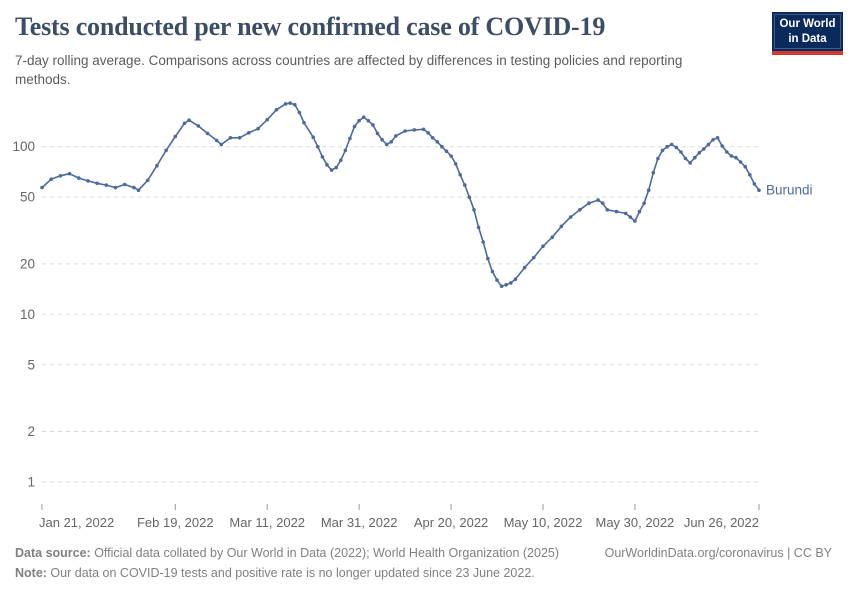 The width and height of the screenshot is (850, 600). What do you see at coordinates (718, 553) in the screenshot?
I see `owid-license-link: OurWorldinData.org/coronavirus | CC BY` at bounding box center [718, 553].